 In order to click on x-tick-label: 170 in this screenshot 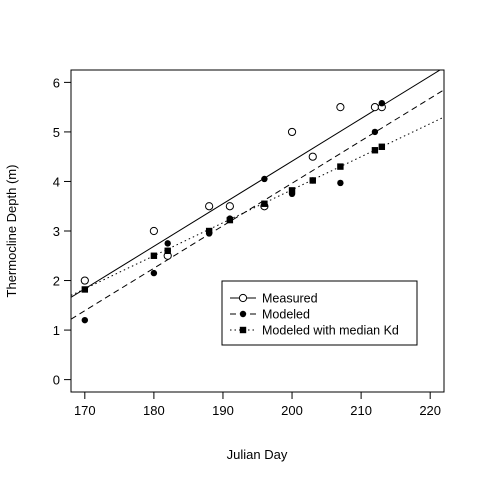, I will do `click(85, 410)`.